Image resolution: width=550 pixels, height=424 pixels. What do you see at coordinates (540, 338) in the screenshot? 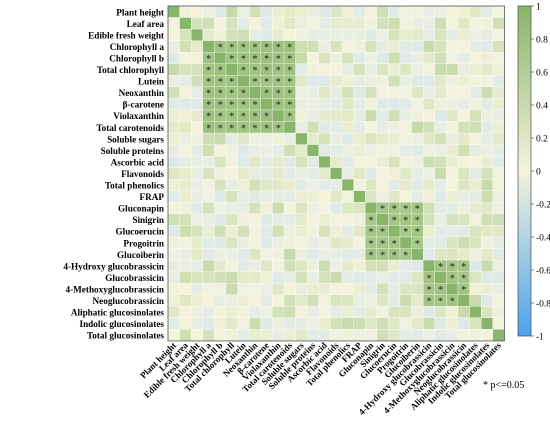
I see `colorbar-tick-label: -1` at bounding box center [540, 338].